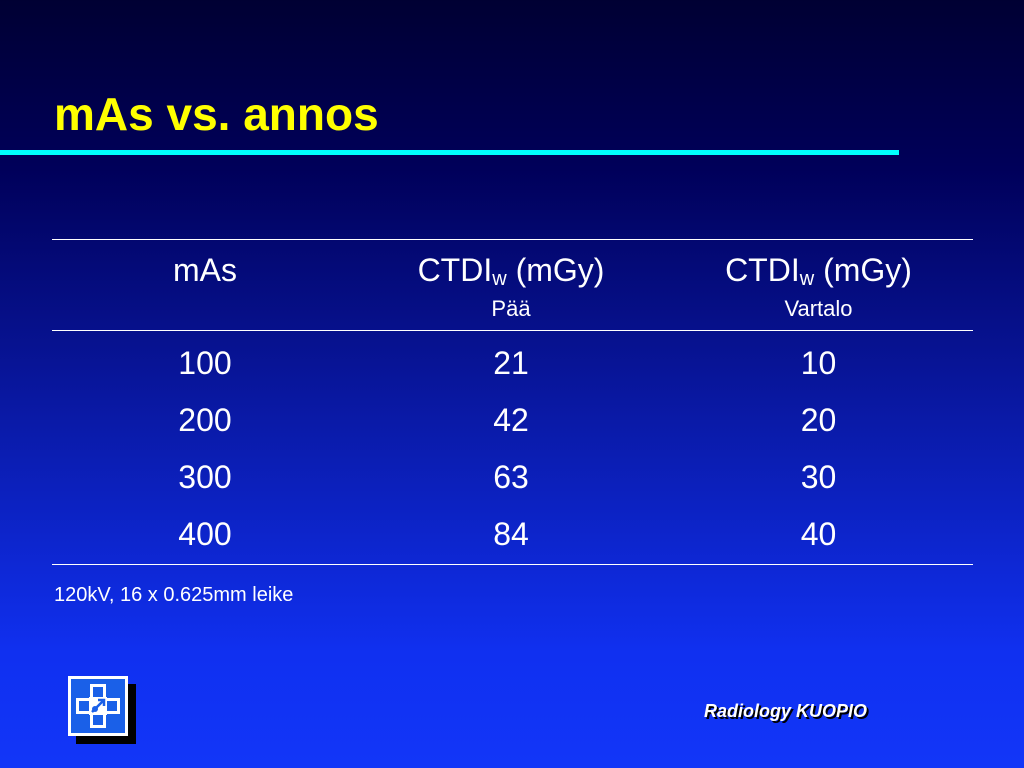 The height and width of the screenshot is (768, 1024). Describe the element at coordinates (216, 114) in the screenshot. I see `slide-title: mAs vs. annos` at that location.